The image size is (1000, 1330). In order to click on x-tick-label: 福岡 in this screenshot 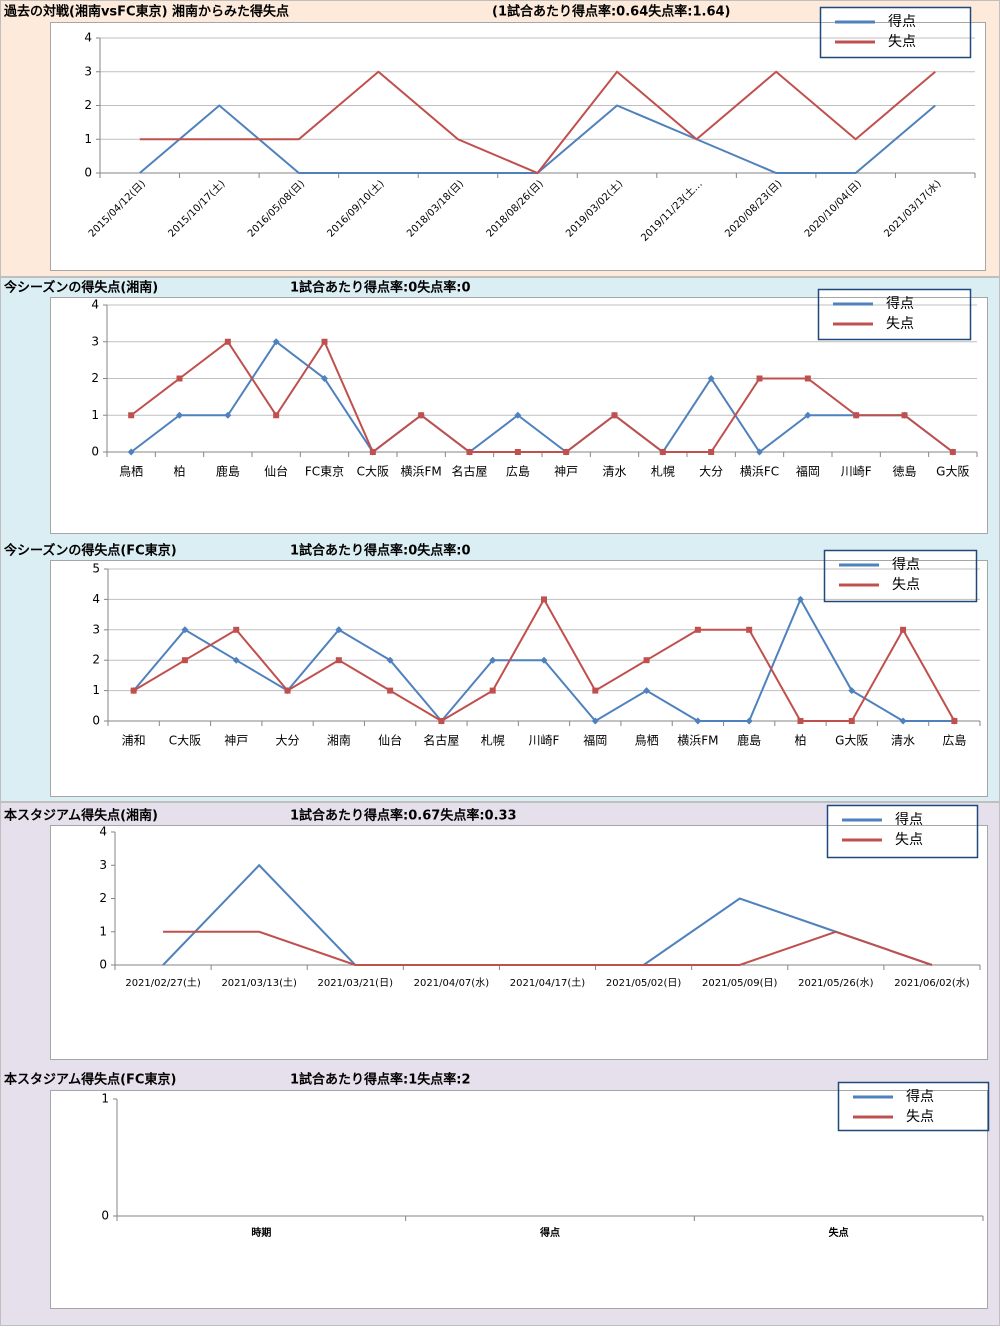, I will do `click(808, 471)`.